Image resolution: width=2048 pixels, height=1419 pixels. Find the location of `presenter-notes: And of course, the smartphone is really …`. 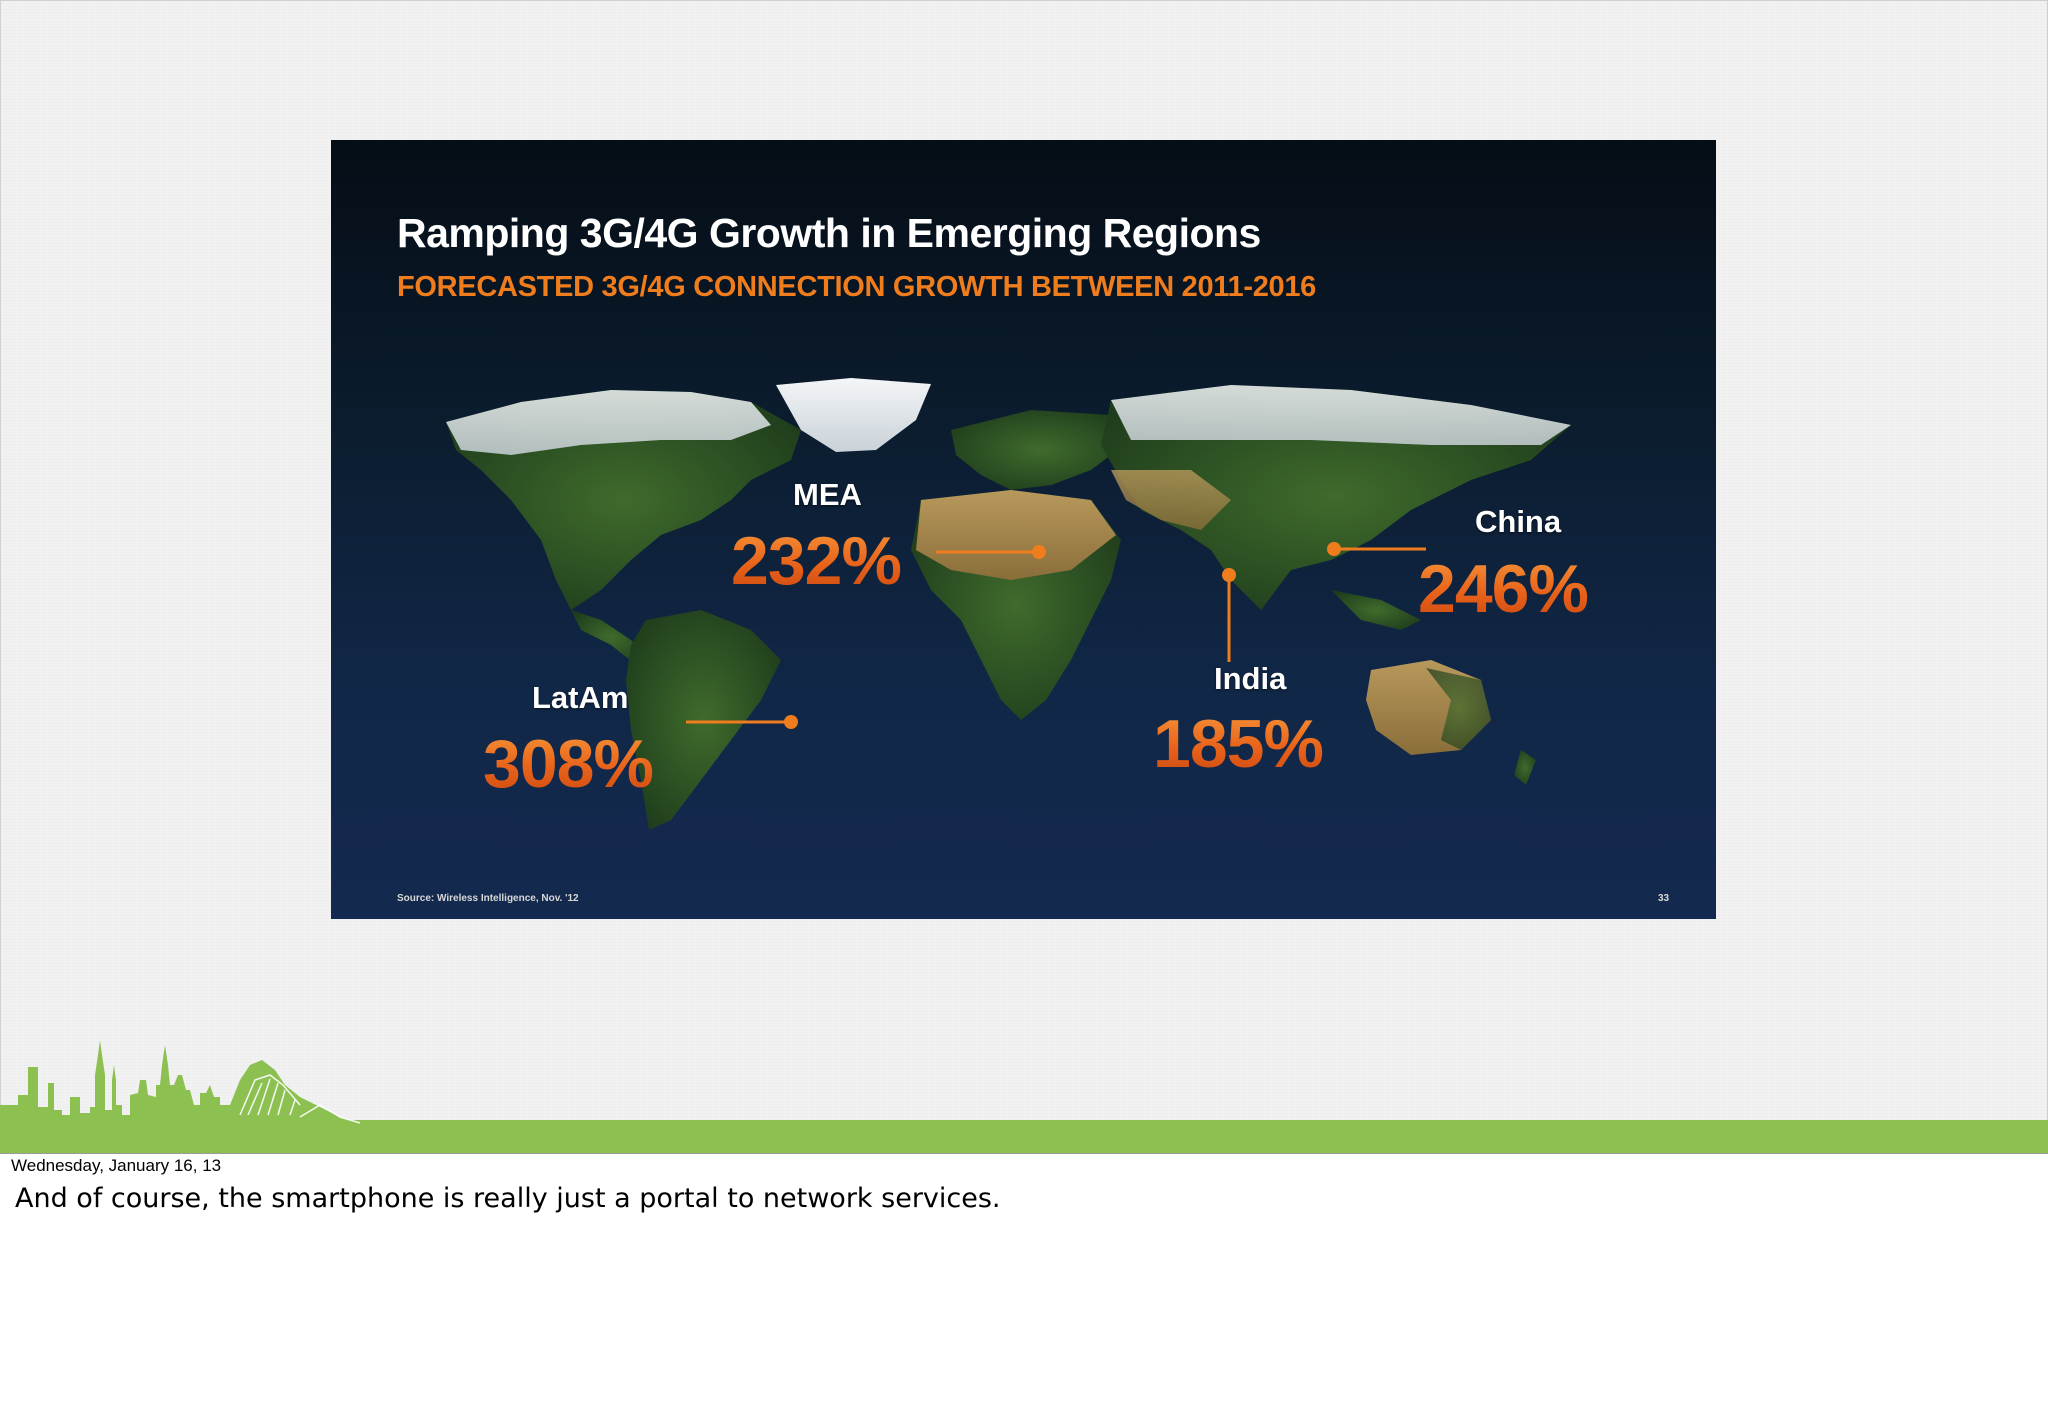

presenter-notes: And of course, the smartphone is really … is located at coordinates (508, 1198).